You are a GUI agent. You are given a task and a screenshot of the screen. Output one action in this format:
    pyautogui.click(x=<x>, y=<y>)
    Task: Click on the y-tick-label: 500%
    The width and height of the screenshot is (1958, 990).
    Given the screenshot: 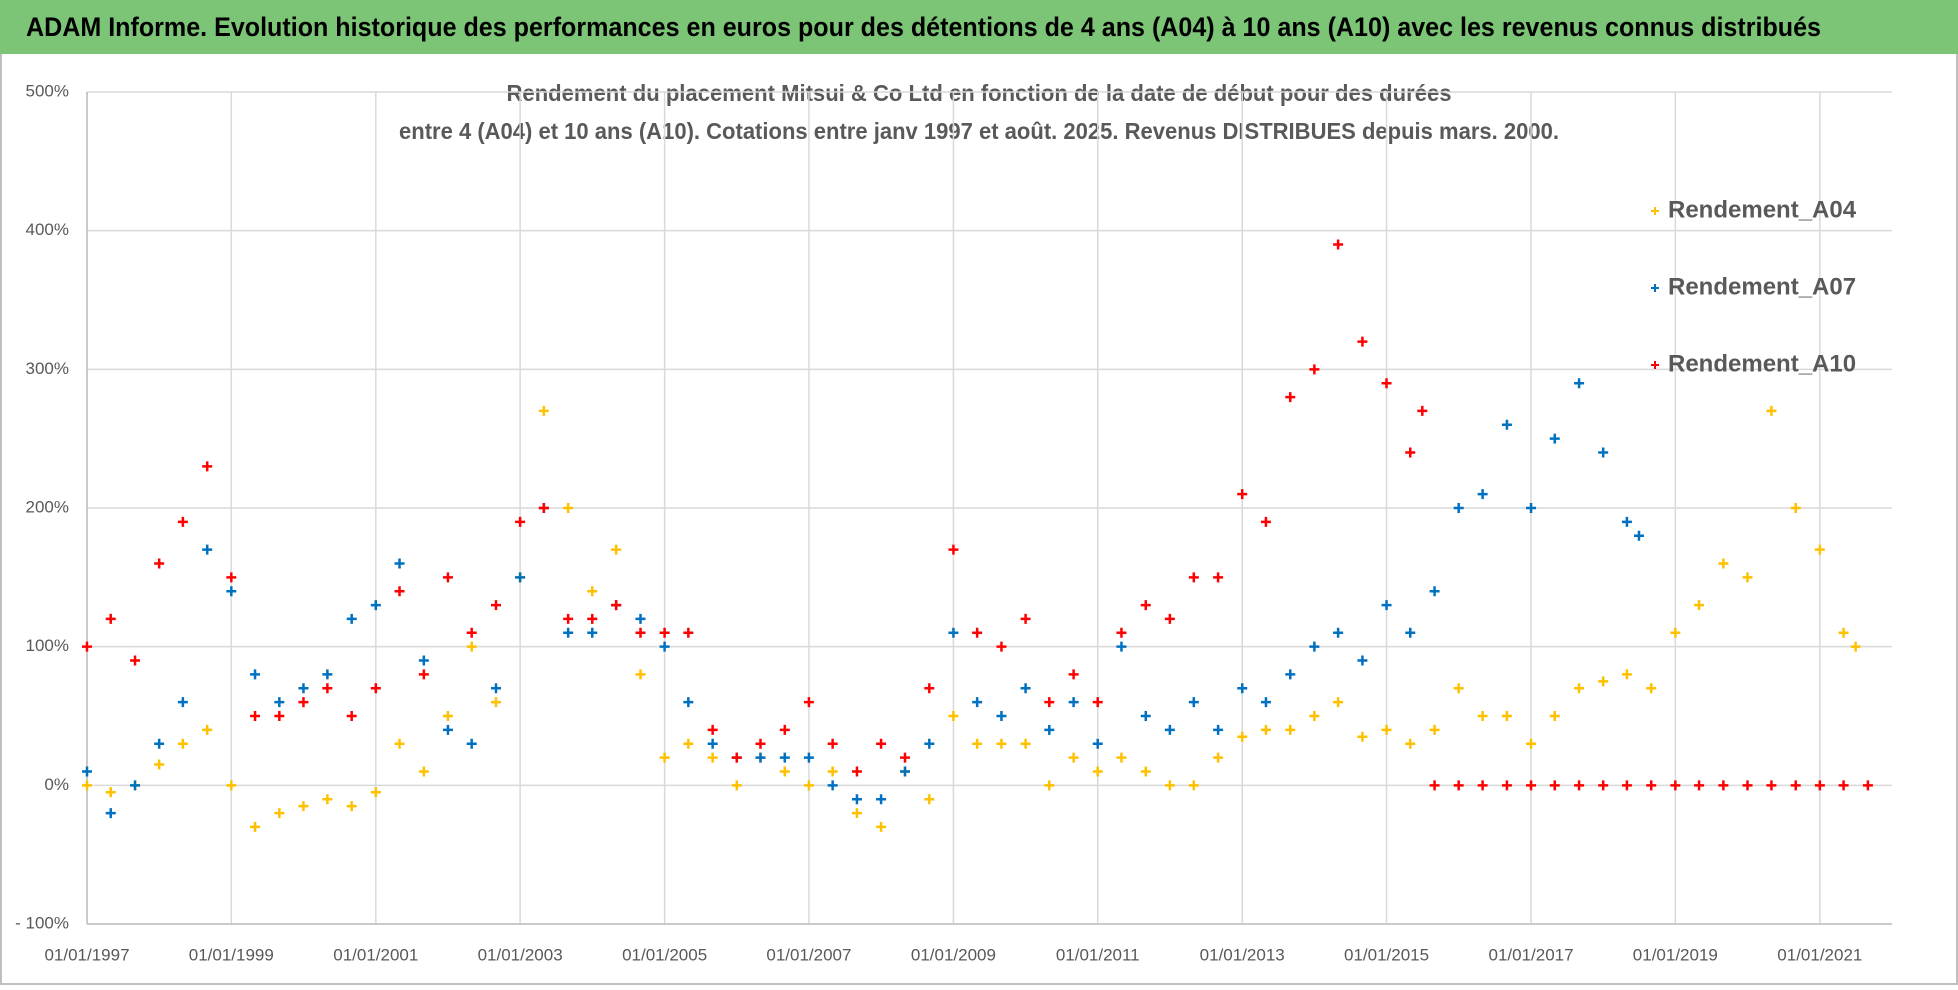 What is the action you would take?
    pyautogui.click(x=47, y=90)
    